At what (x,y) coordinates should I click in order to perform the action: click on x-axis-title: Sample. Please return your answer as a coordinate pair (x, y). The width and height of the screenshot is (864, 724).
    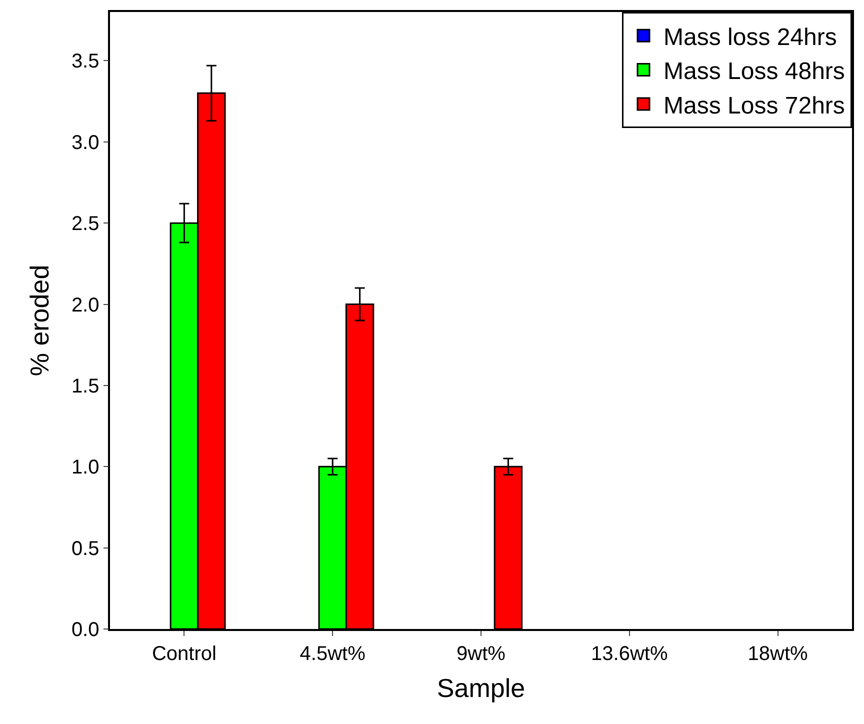
    Looking at the image, I should click on (481, 687).